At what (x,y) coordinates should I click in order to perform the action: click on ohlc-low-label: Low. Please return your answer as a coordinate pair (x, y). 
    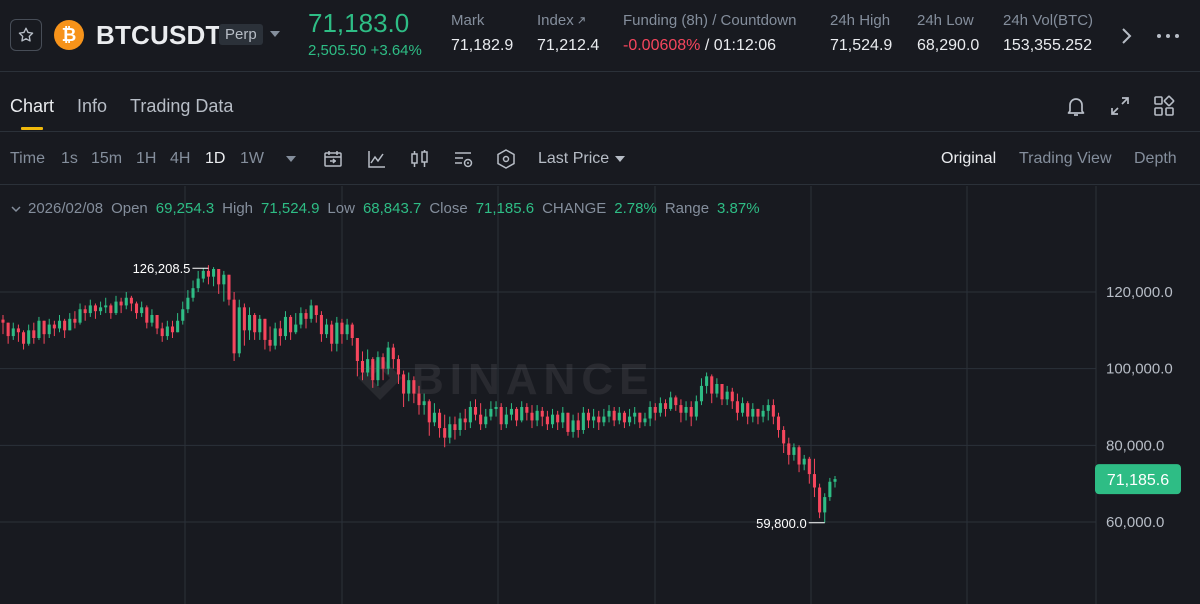
    Looking at the image, I should click on (341, 208).